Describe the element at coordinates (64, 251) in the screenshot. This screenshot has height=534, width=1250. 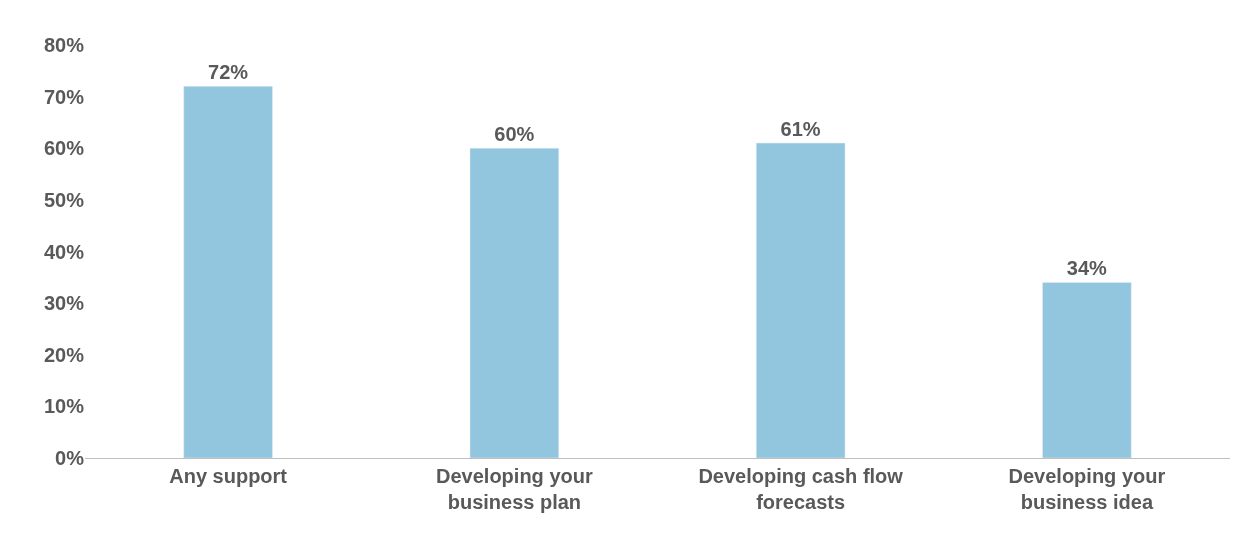
I see `y-tick-label: 40%` at that location.